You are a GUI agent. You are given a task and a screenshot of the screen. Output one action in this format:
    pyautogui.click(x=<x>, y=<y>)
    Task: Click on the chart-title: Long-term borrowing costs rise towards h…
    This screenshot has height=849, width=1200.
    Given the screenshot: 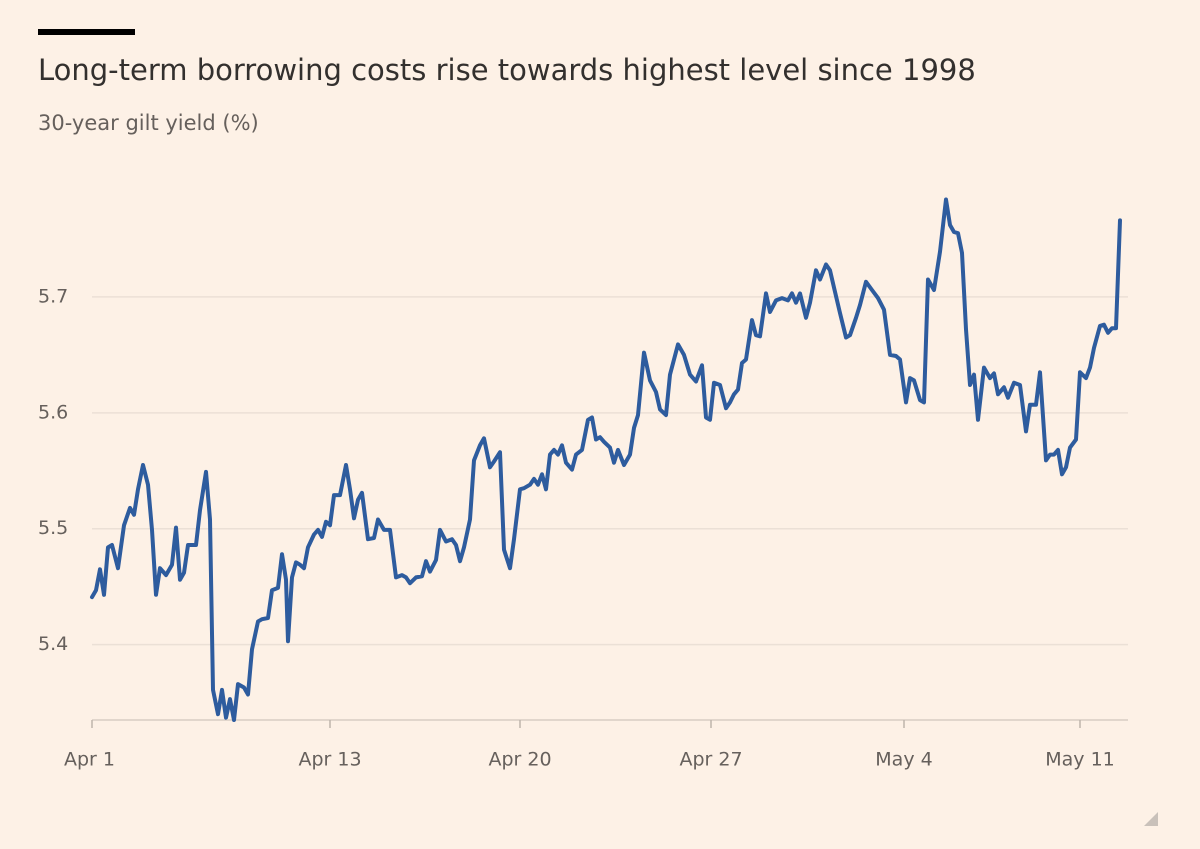 What is the action you would take?
    pyautogui.click(x=507, y=70)
    